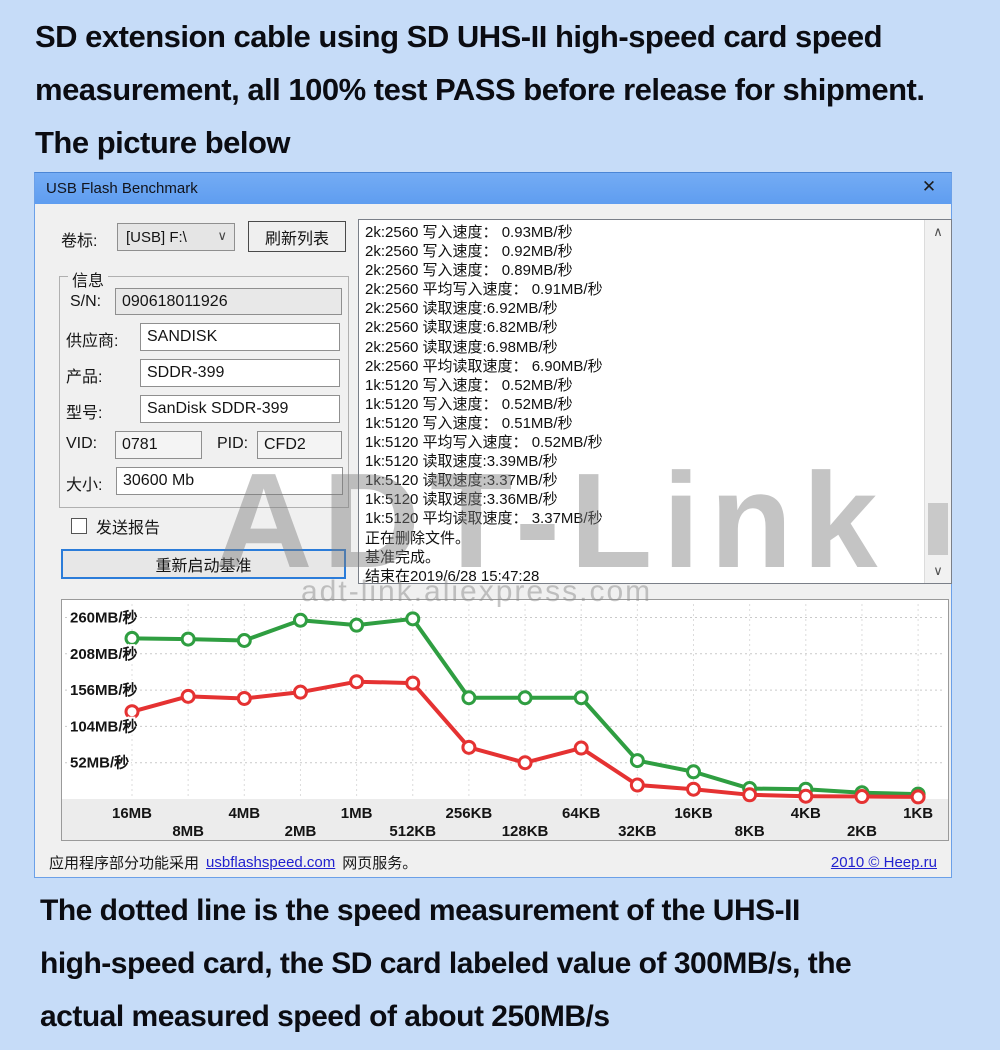 Image resolution: width=1000 pixels, height=1050 pixels. What do you see at coordinates (469, 232) in the screenshot?
I see `log-line: 2k:2560 写入速度： 0.93MB/秒` at bounding box center [469, 232].